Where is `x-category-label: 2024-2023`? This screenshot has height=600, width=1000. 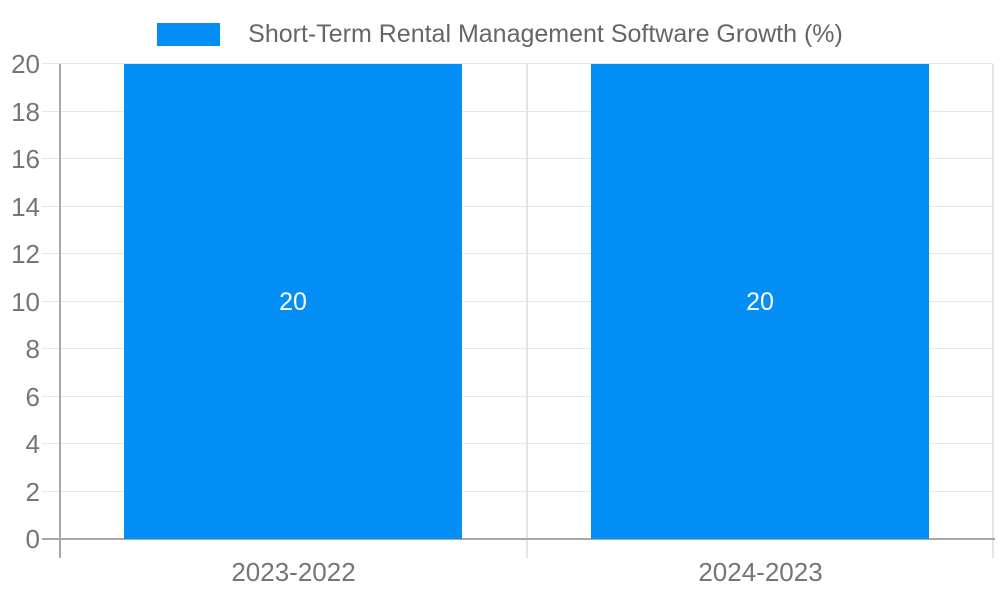 x-category-label: 2024-2023 is located at coordinates (760, 572).